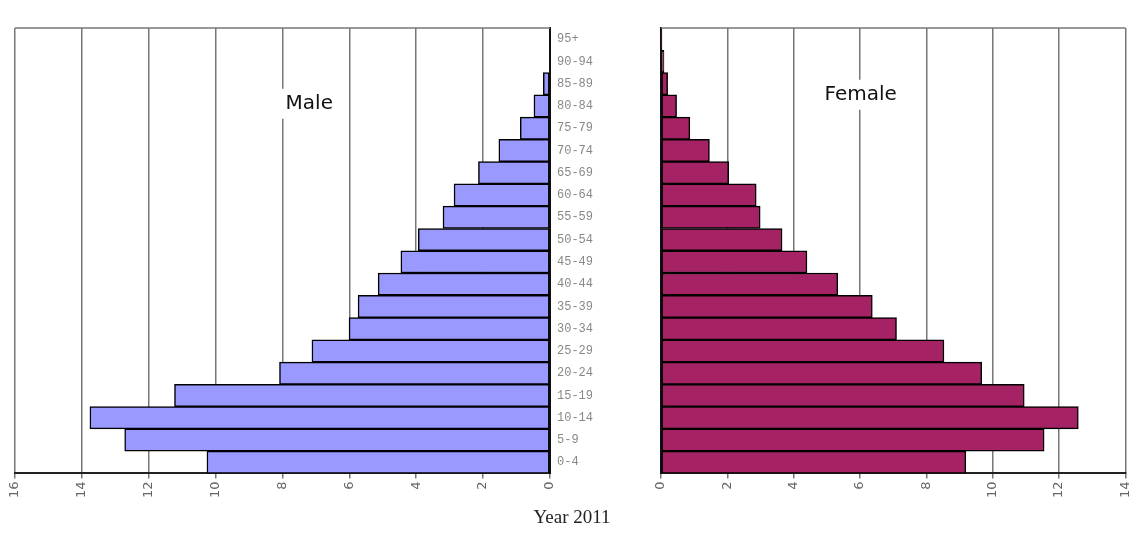 The height and width of the screenshot is (537, 1144). I want to click on y-tick-label: 55-59, so click(575, 217).